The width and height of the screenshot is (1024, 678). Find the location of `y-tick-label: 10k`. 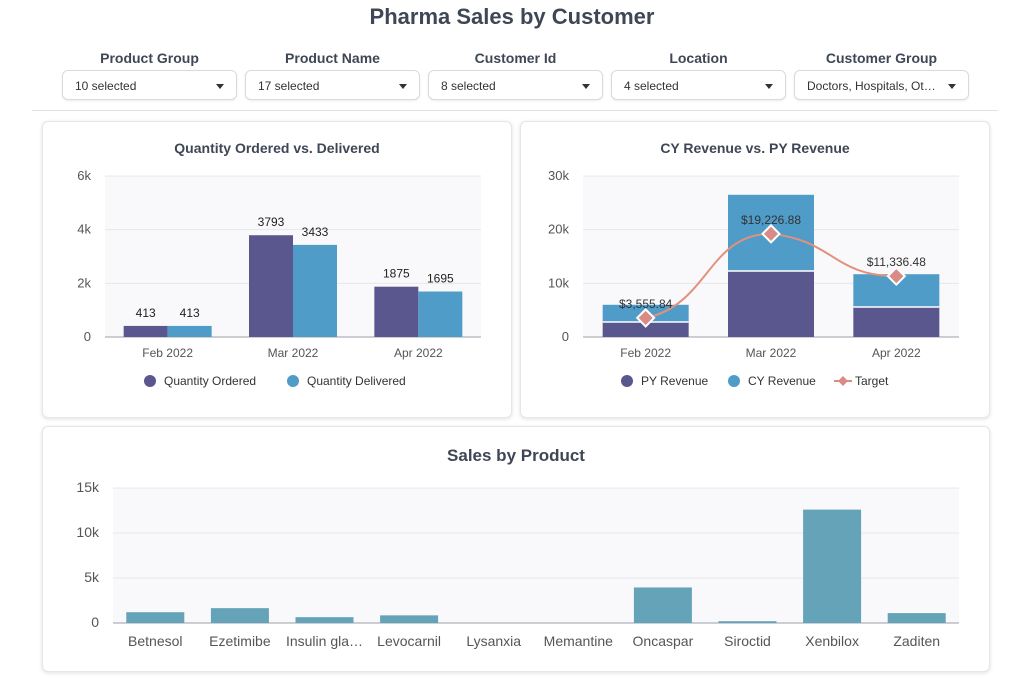

y-tick-label: 10k is located at coordinates (558, 282).